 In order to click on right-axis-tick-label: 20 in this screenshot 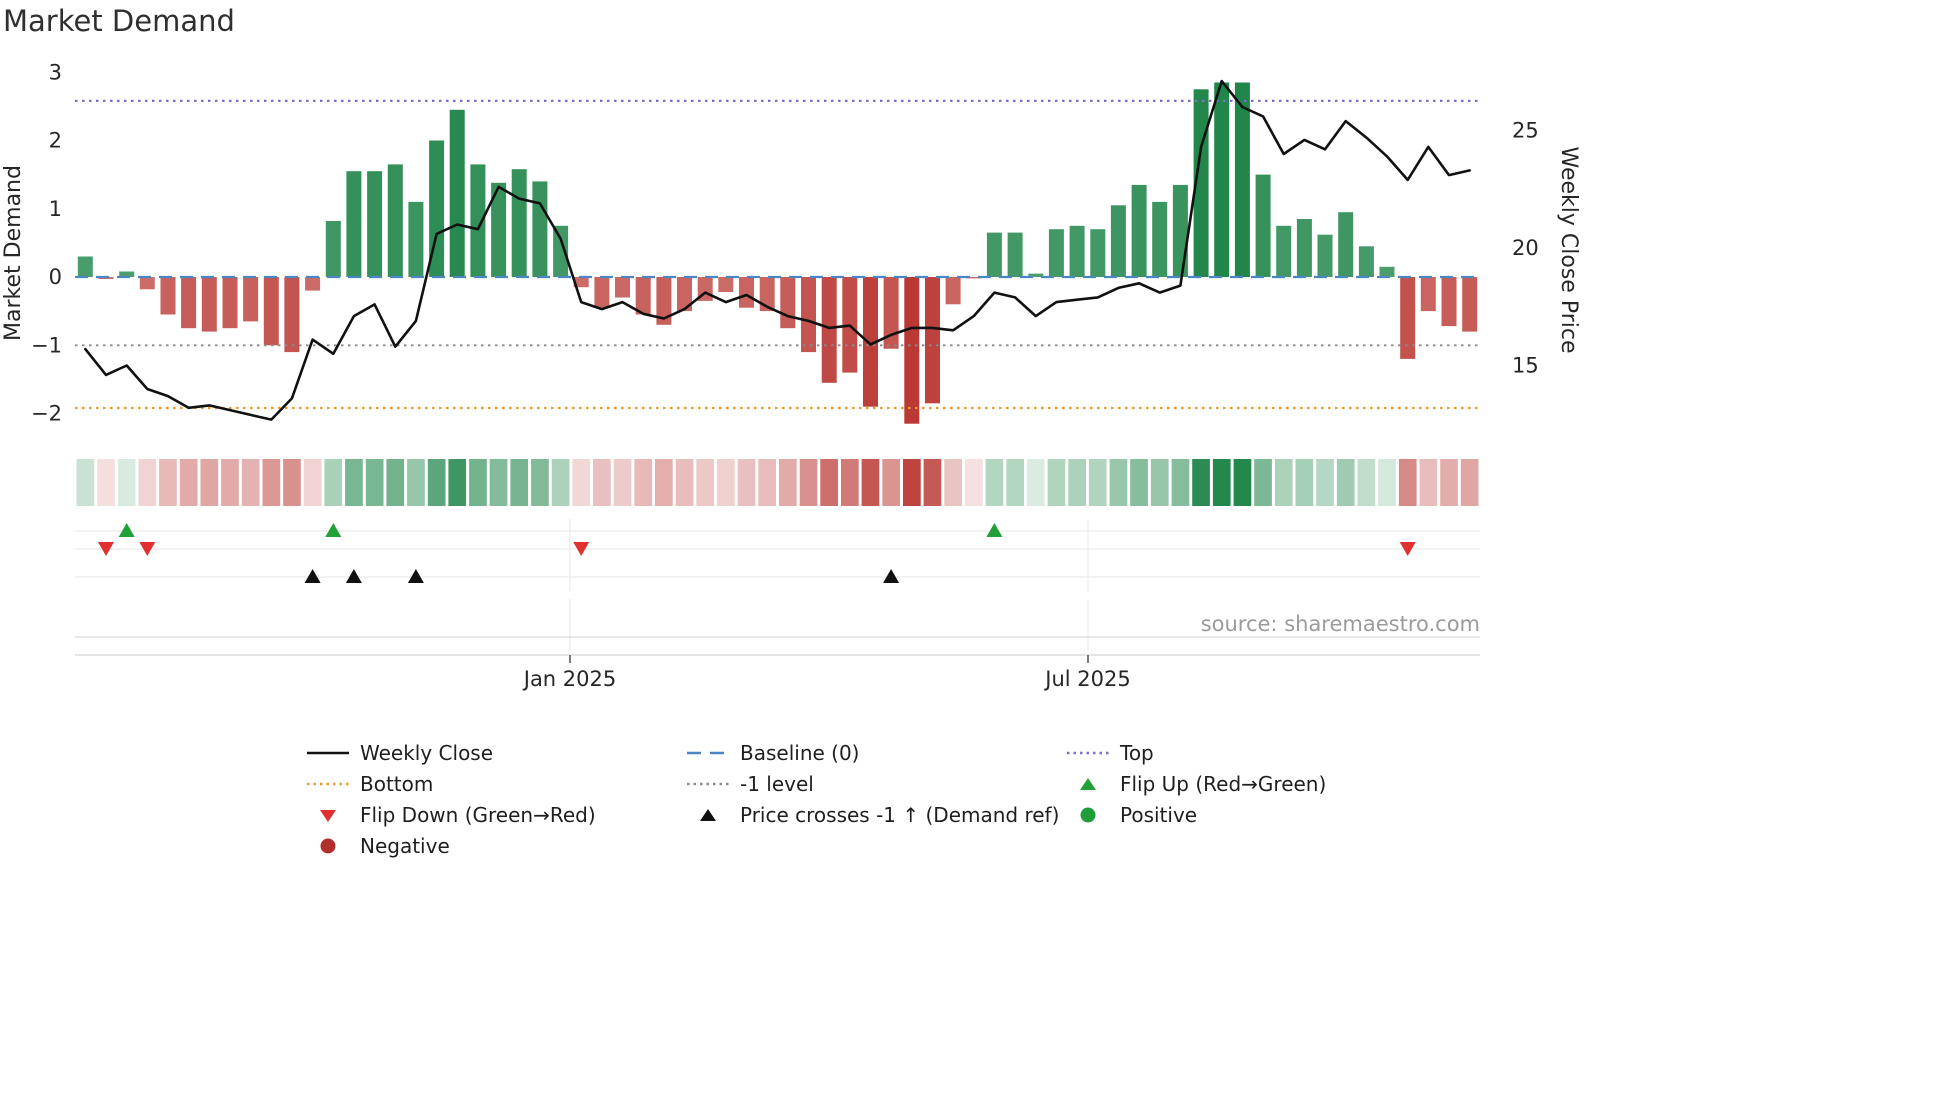, I will do `click(1525, 248)`.